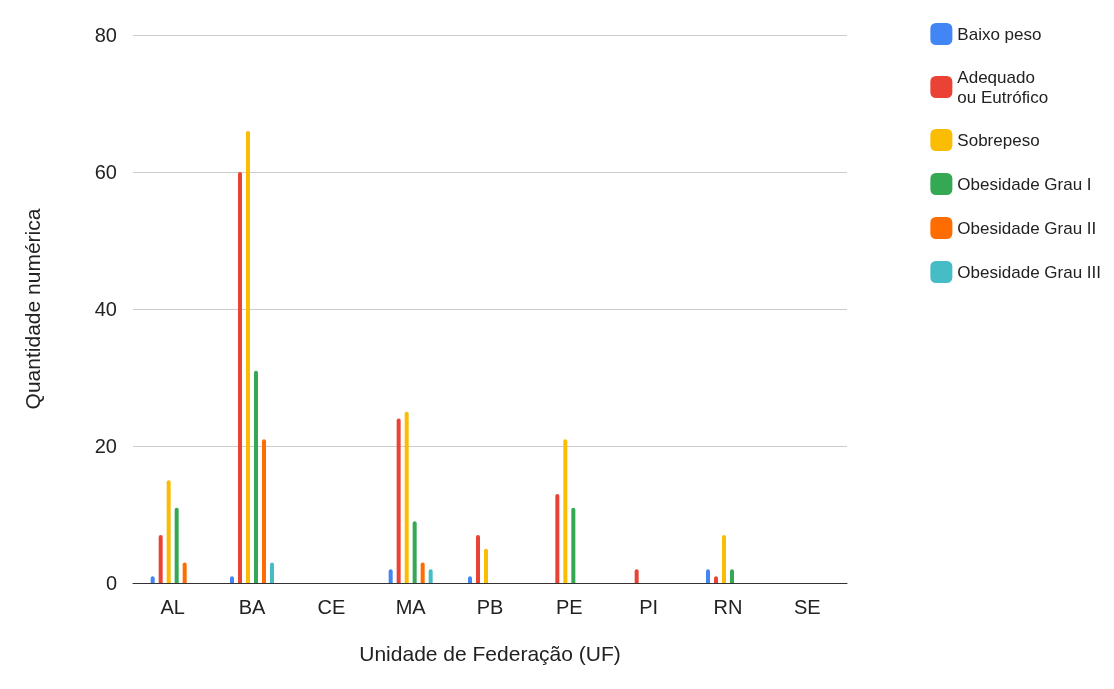 This screenshot has width=1114, height=689. I want to click on x-tick-label: PI, so click(649, 607).